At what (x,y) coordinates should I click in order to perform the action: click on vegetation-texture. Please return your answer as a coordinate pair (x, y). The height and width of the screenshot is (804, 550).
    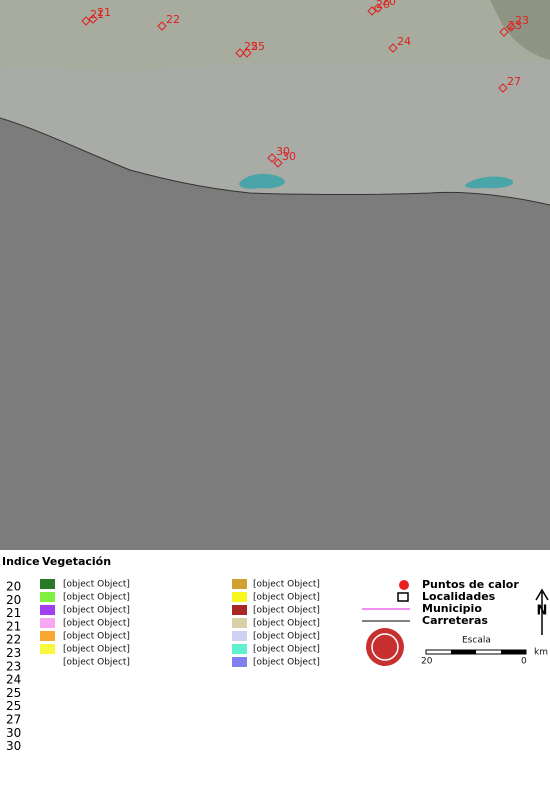
    Looking at the image, I should click on (275, 36).